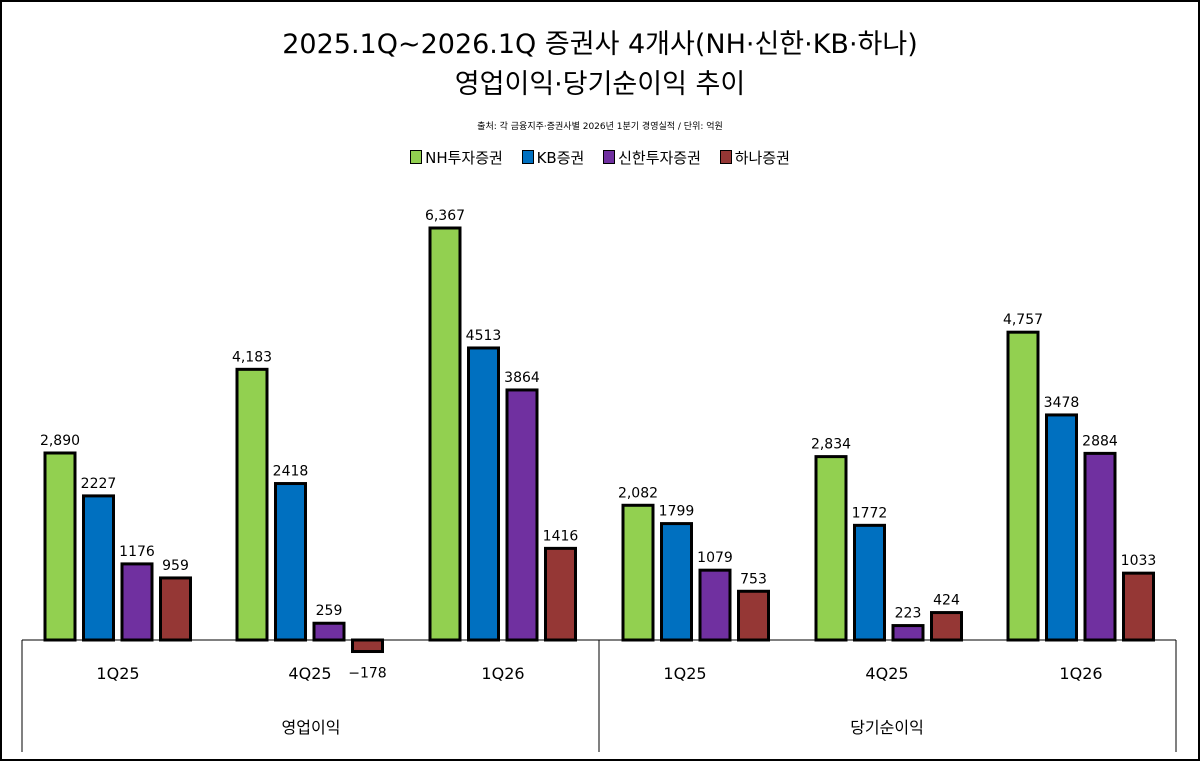  Describe the element at coordinates (753, 579) in the screenshot. I see `data-label: 753` at that location.